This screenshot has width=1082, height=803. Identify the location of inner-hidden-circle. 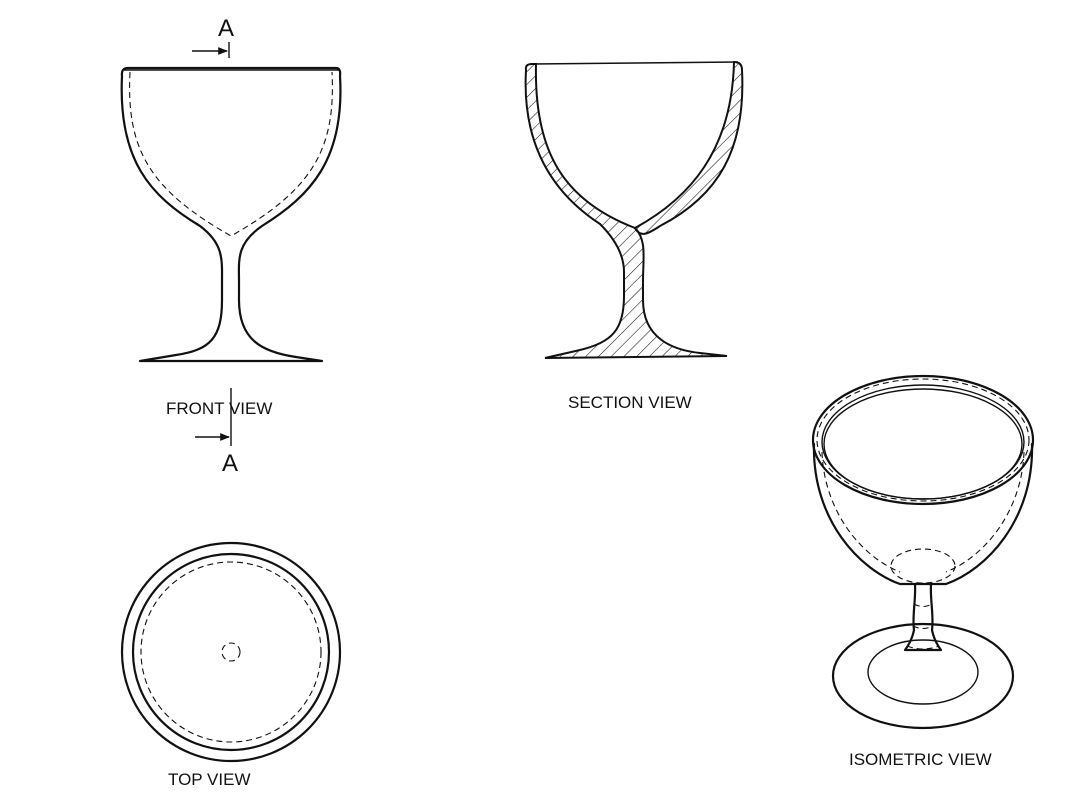
(231, 652).